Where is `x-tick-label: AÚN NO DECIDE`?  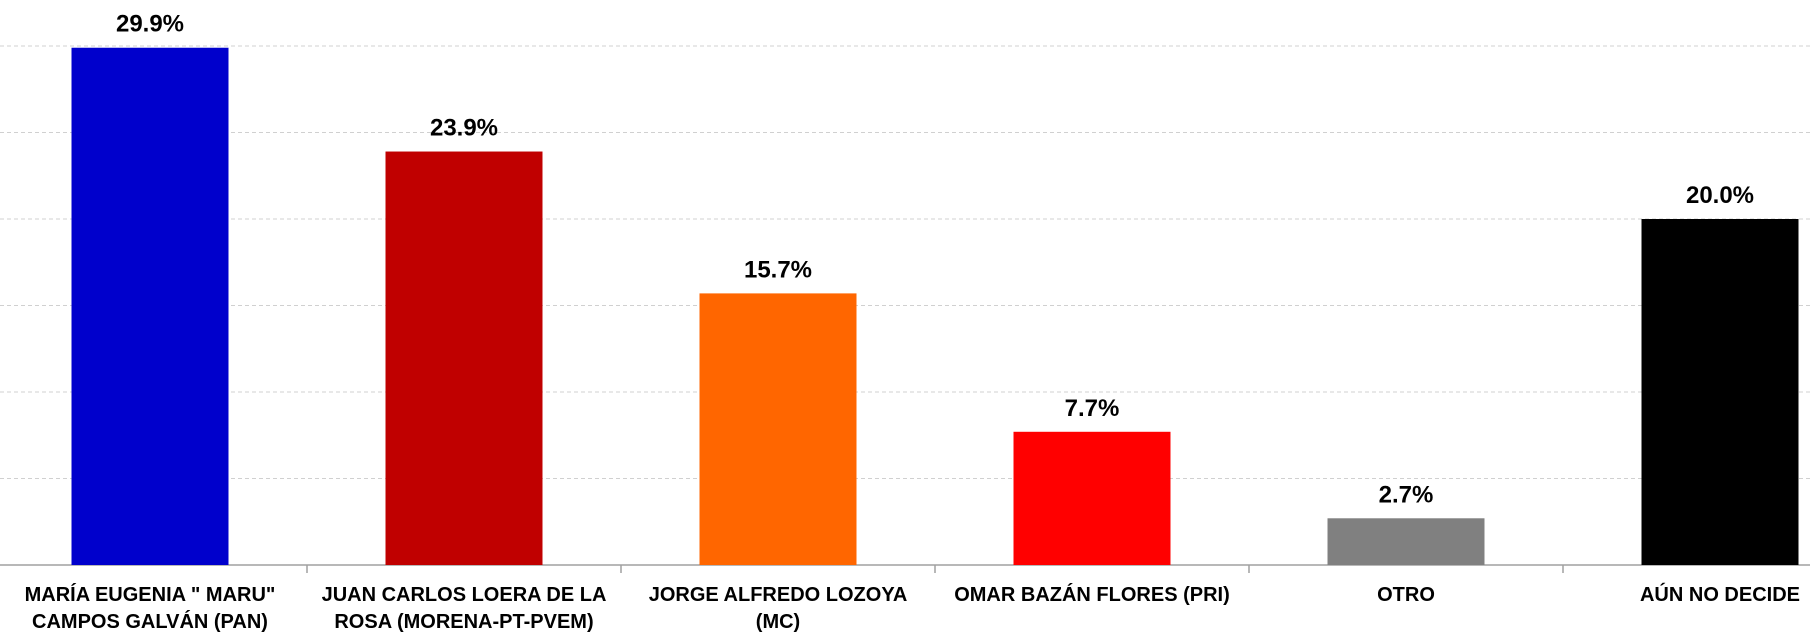
x-tick-label: AÚN NO DECIDE is located at coordinates (1719, 595).